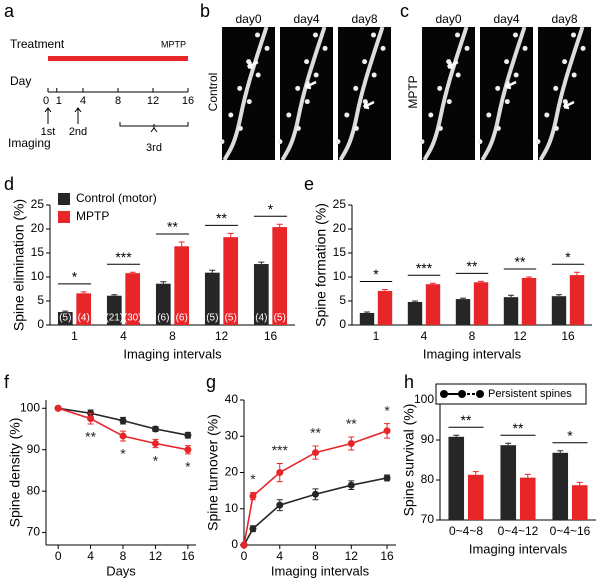  What do you see at coordinates (232, 435) in the screenshot?
I see `y-tick-label: 30` at bounding box center [232, 435].